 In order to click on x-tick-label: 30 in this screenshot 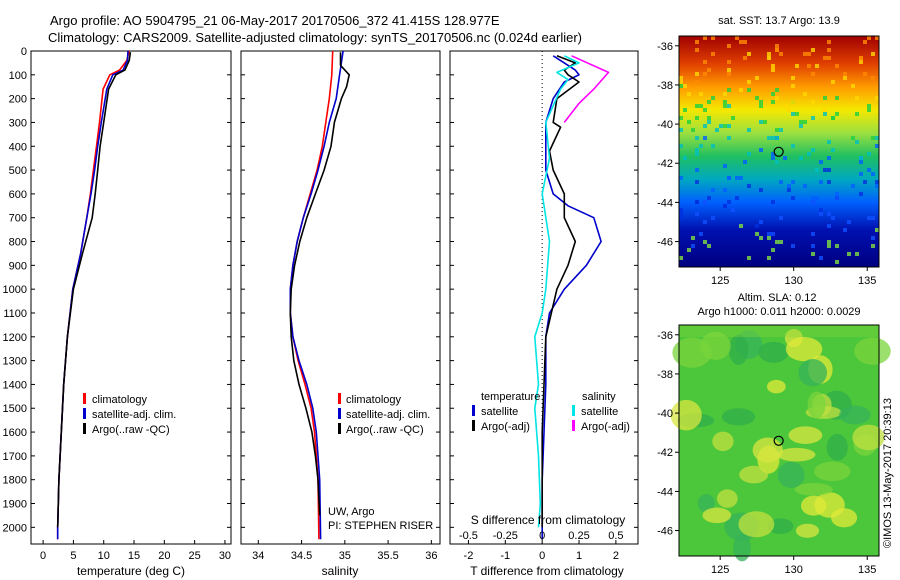, I will do `click(225, 556)`.